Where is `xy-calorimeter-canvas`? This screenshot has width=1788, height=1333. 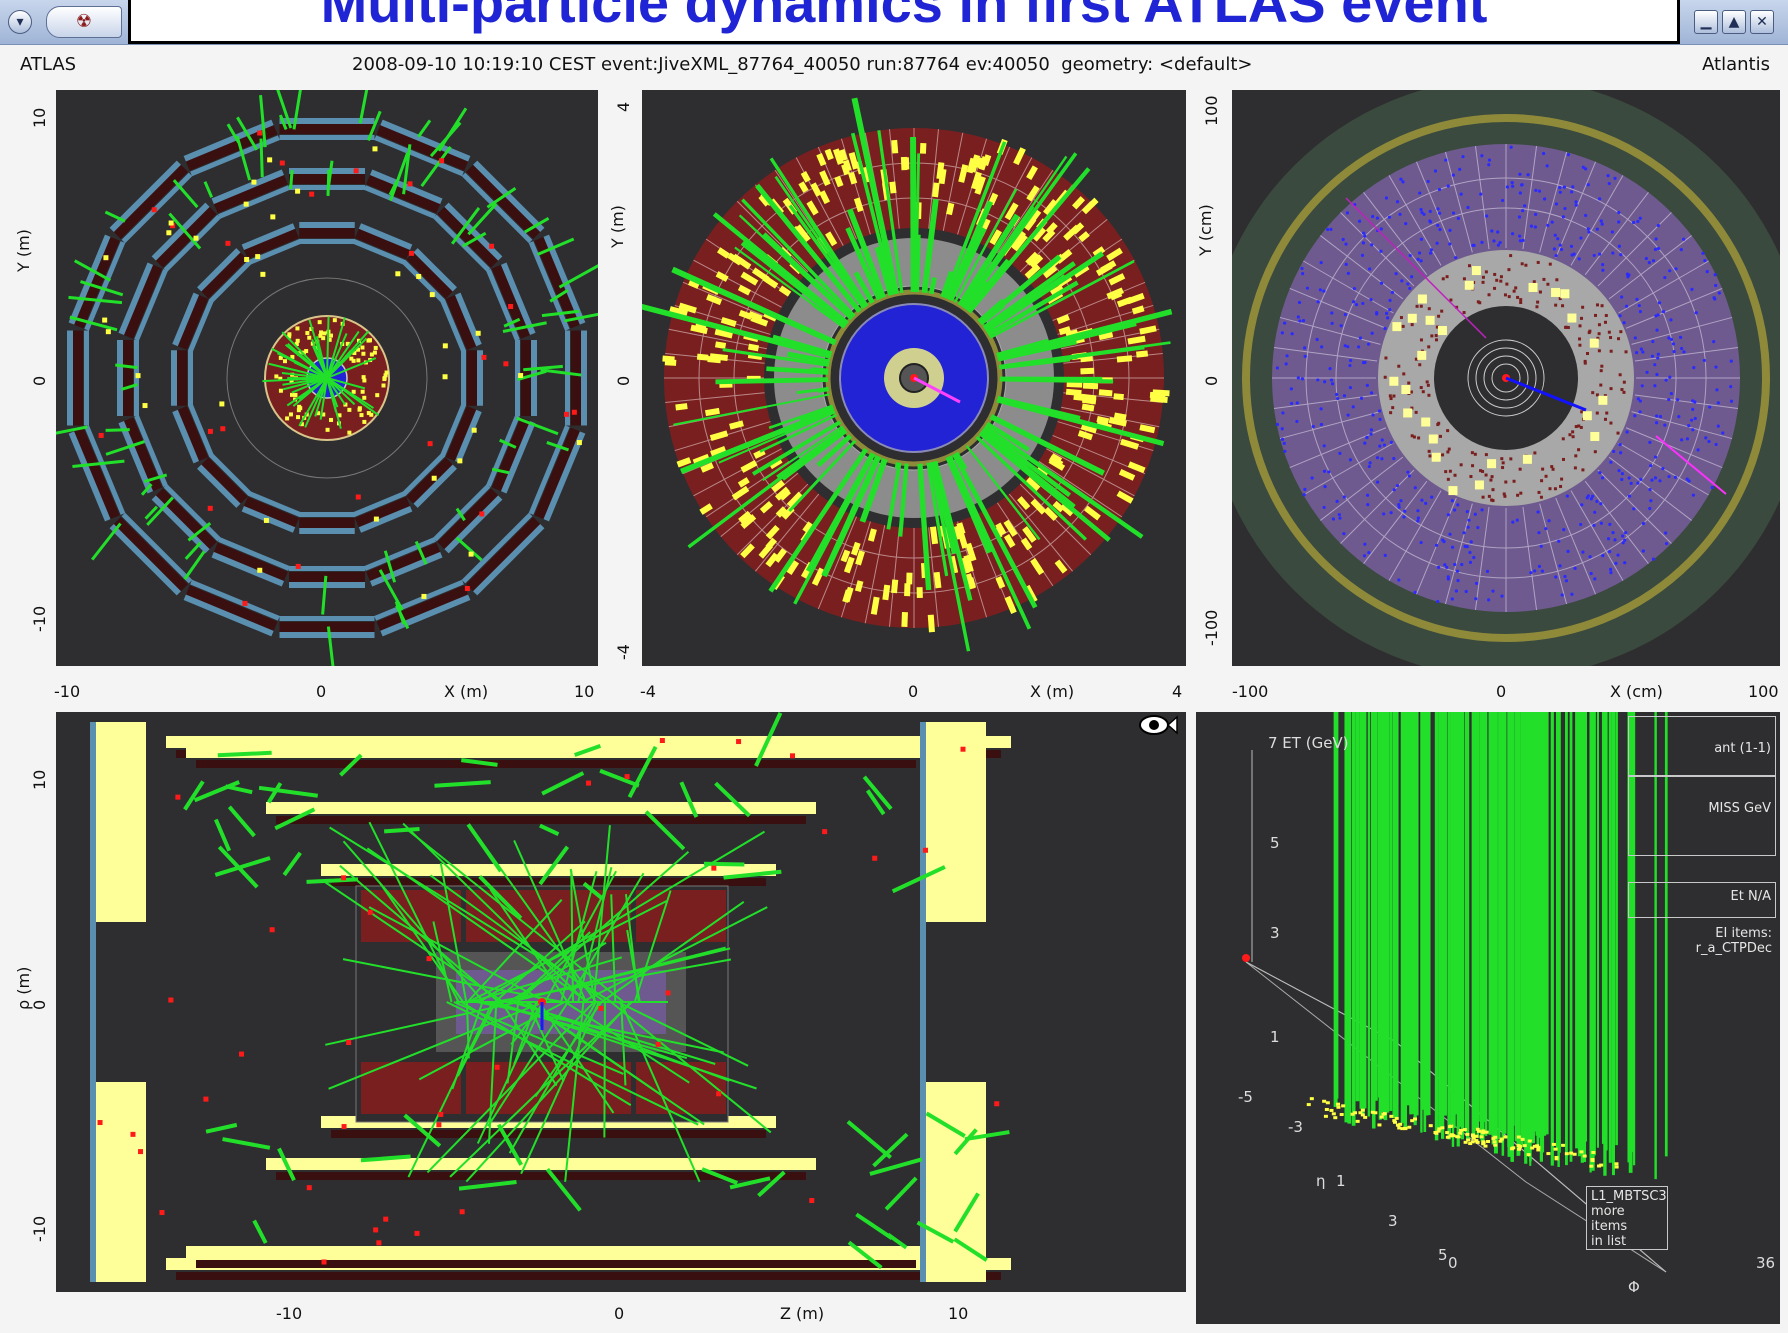 xy-calorimeter-canvas is located at coordinates (914, 378).